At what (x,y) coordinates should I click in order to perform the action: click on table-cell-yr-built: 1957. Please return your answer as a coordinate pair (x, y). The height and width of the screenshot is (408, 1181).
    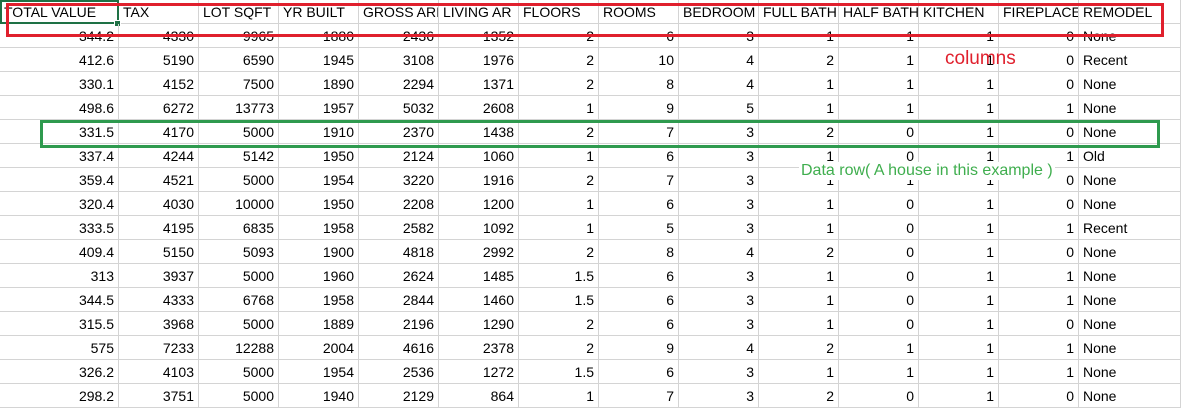
    Looking at the image, I should click on (319, 108).